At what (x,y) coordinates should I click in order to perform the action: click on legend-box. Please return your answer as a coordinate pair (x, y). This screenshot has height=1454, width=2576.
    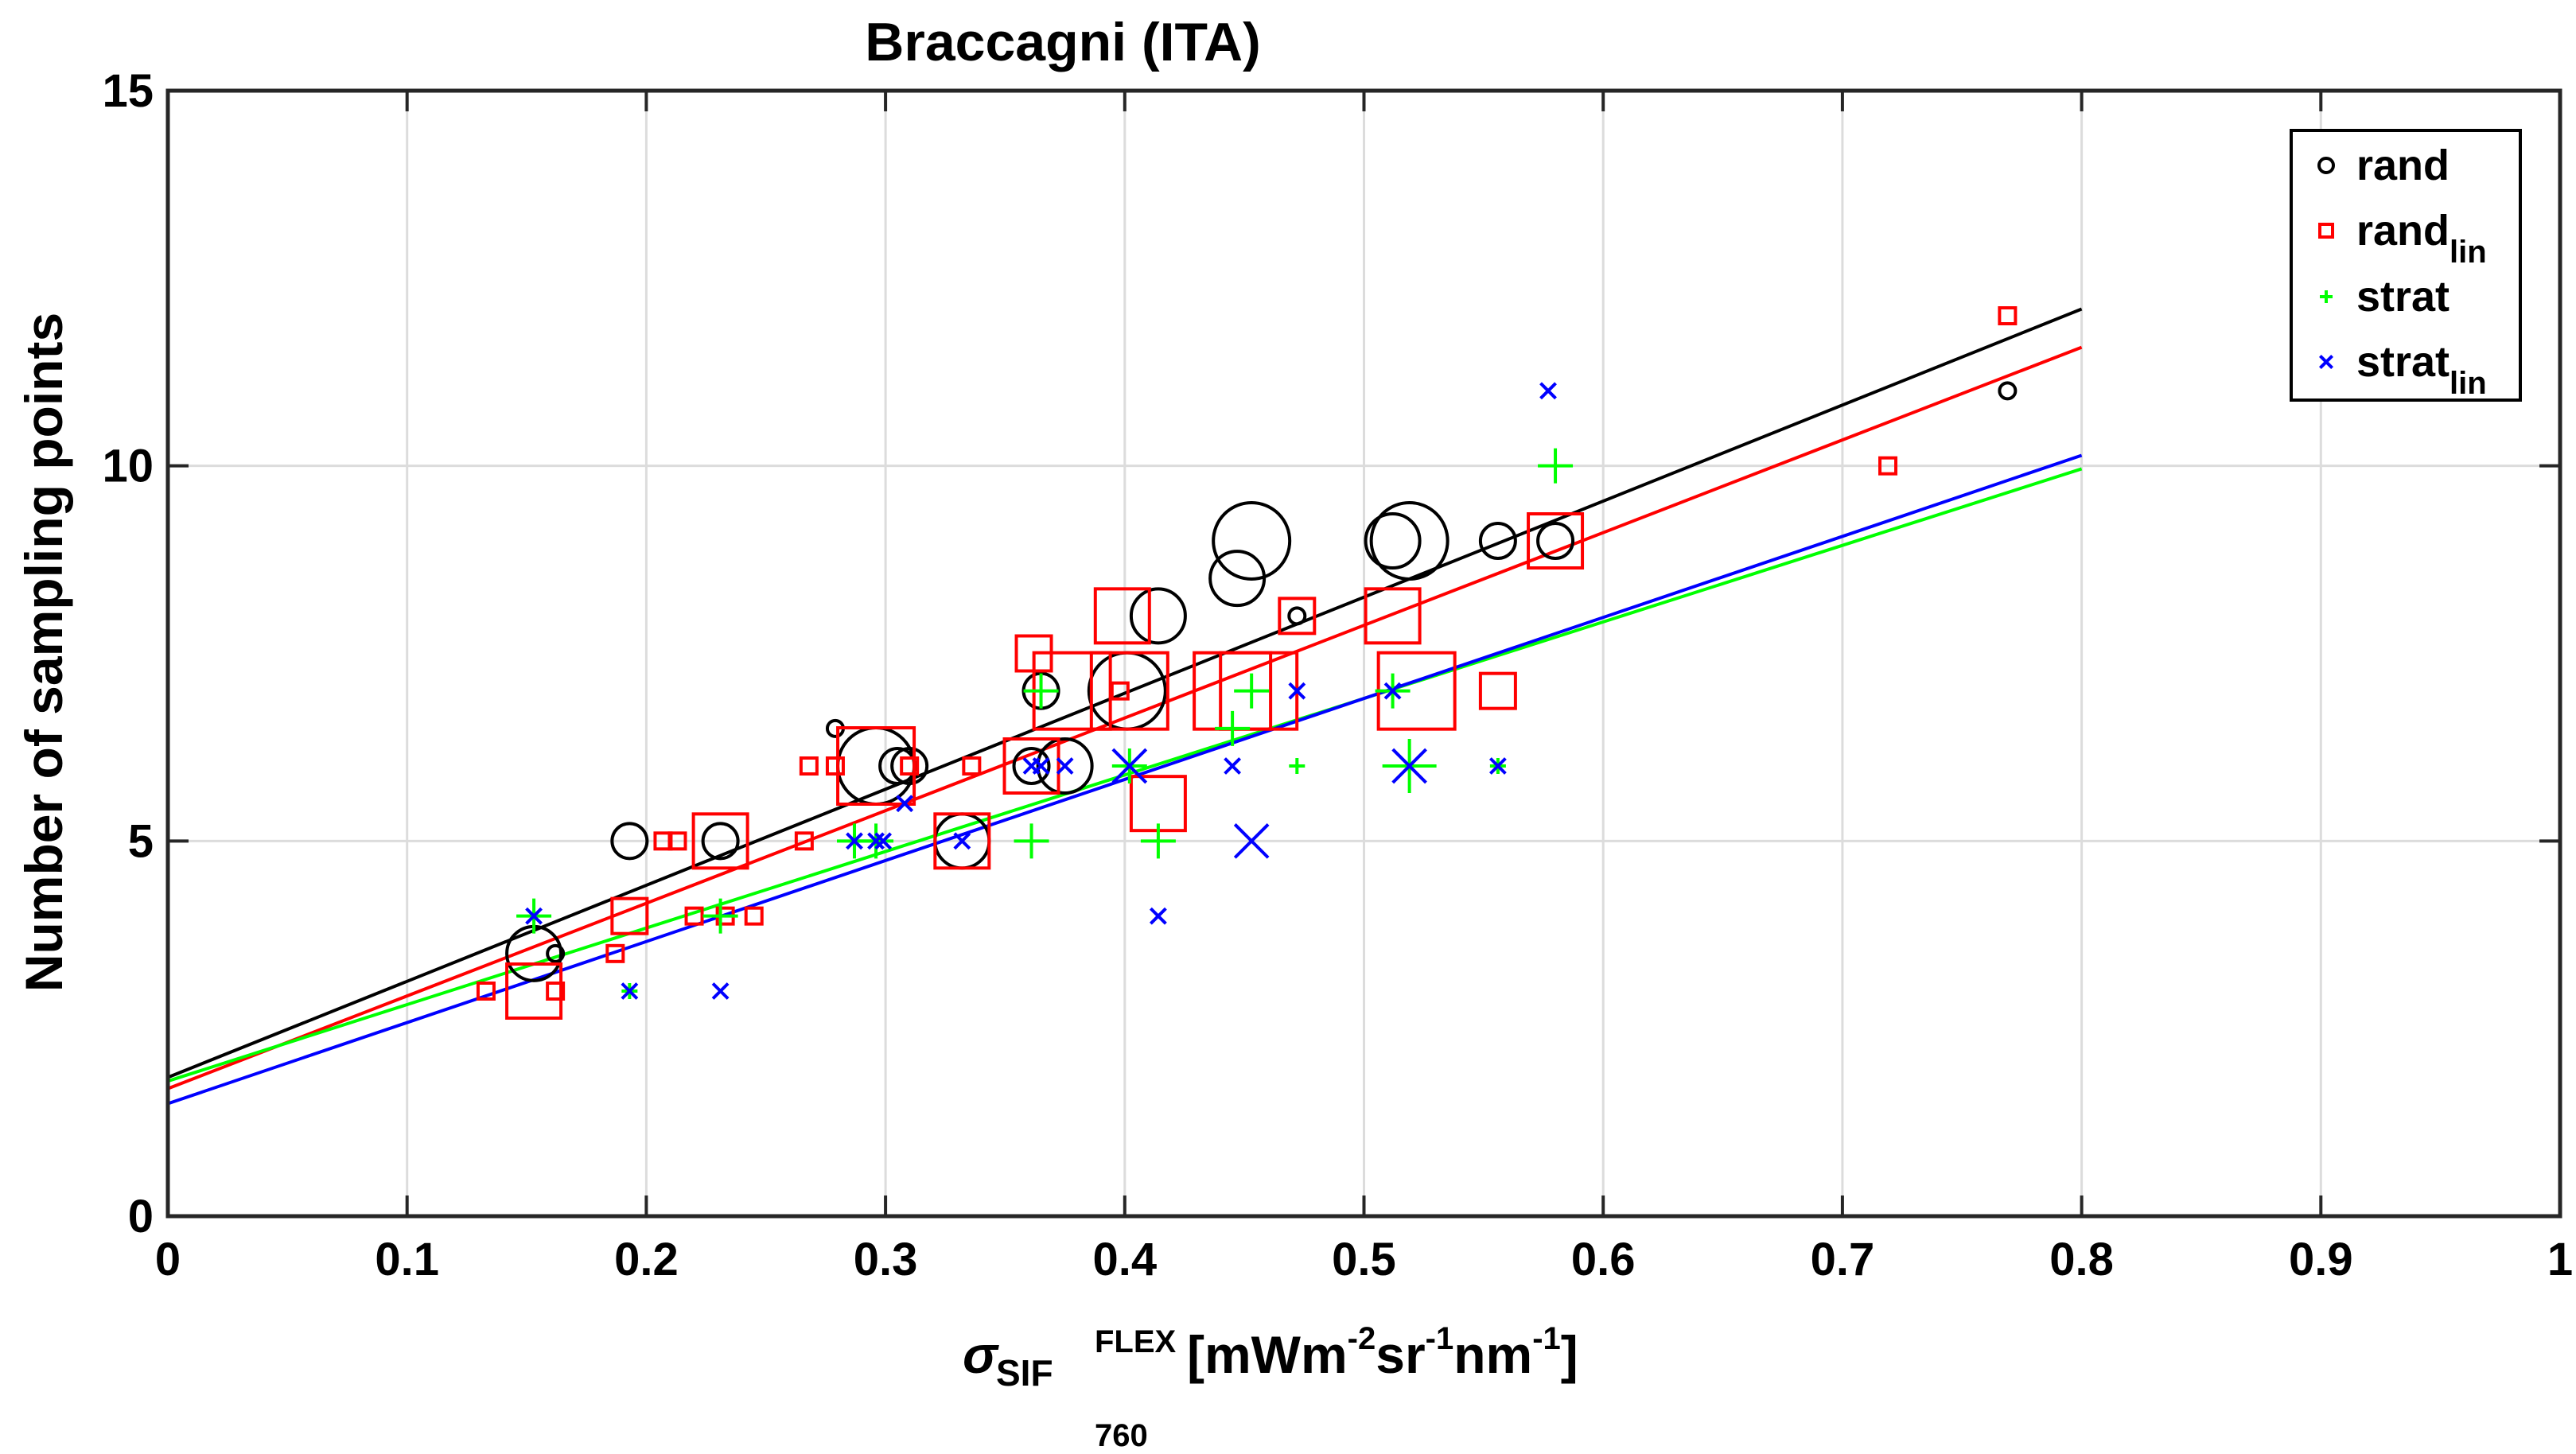
    Looking at the image, I should click on (2406, 265).